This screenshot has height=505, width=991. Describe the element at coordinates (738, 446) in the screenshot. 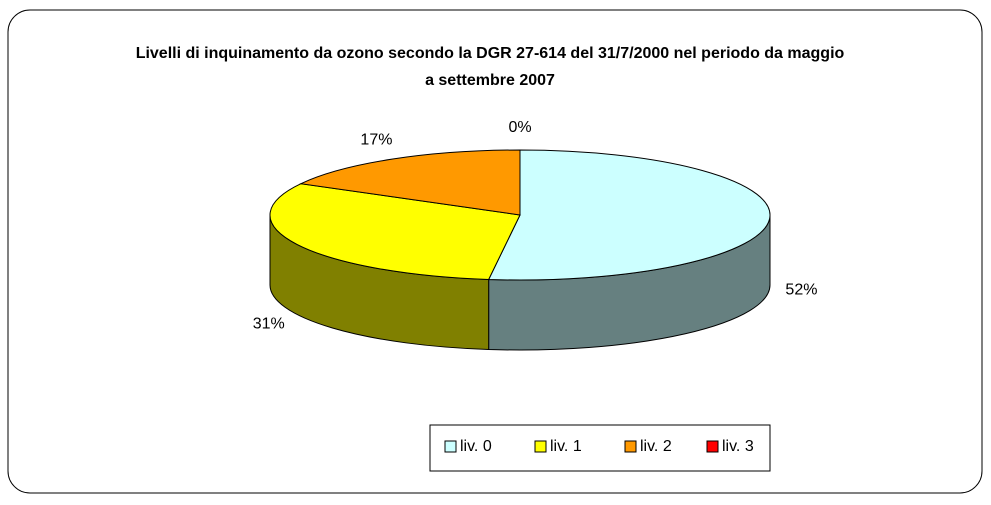

I see `legend-label: liv. 3` at that location.